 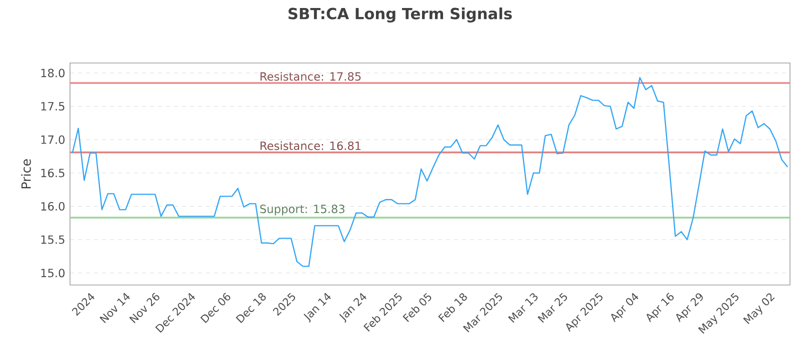 What do you see at coordinates (115, 308) in the screenshot?
I see `x-tick-label: Nov 14` at bounding box center [115, 308].